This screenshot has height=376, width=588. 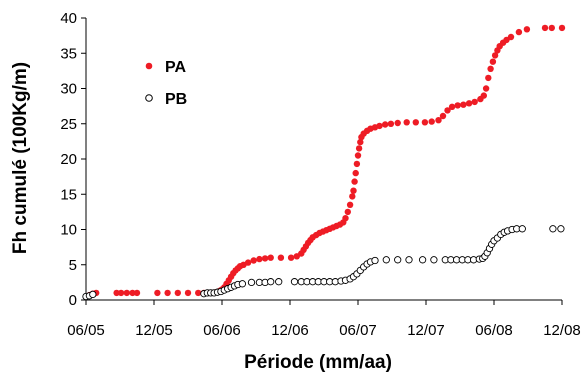 I want to click on legend-label-pa: PA, so click(x=175, y=67).